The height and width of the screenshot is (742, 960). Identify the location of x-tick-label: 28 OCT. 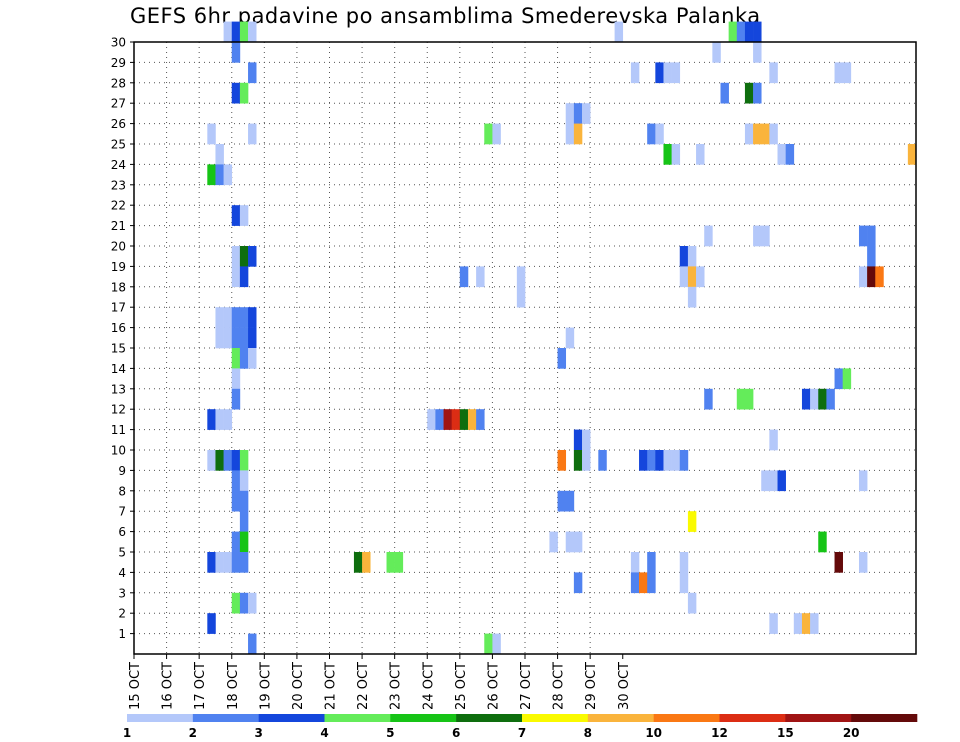
(559, 686).